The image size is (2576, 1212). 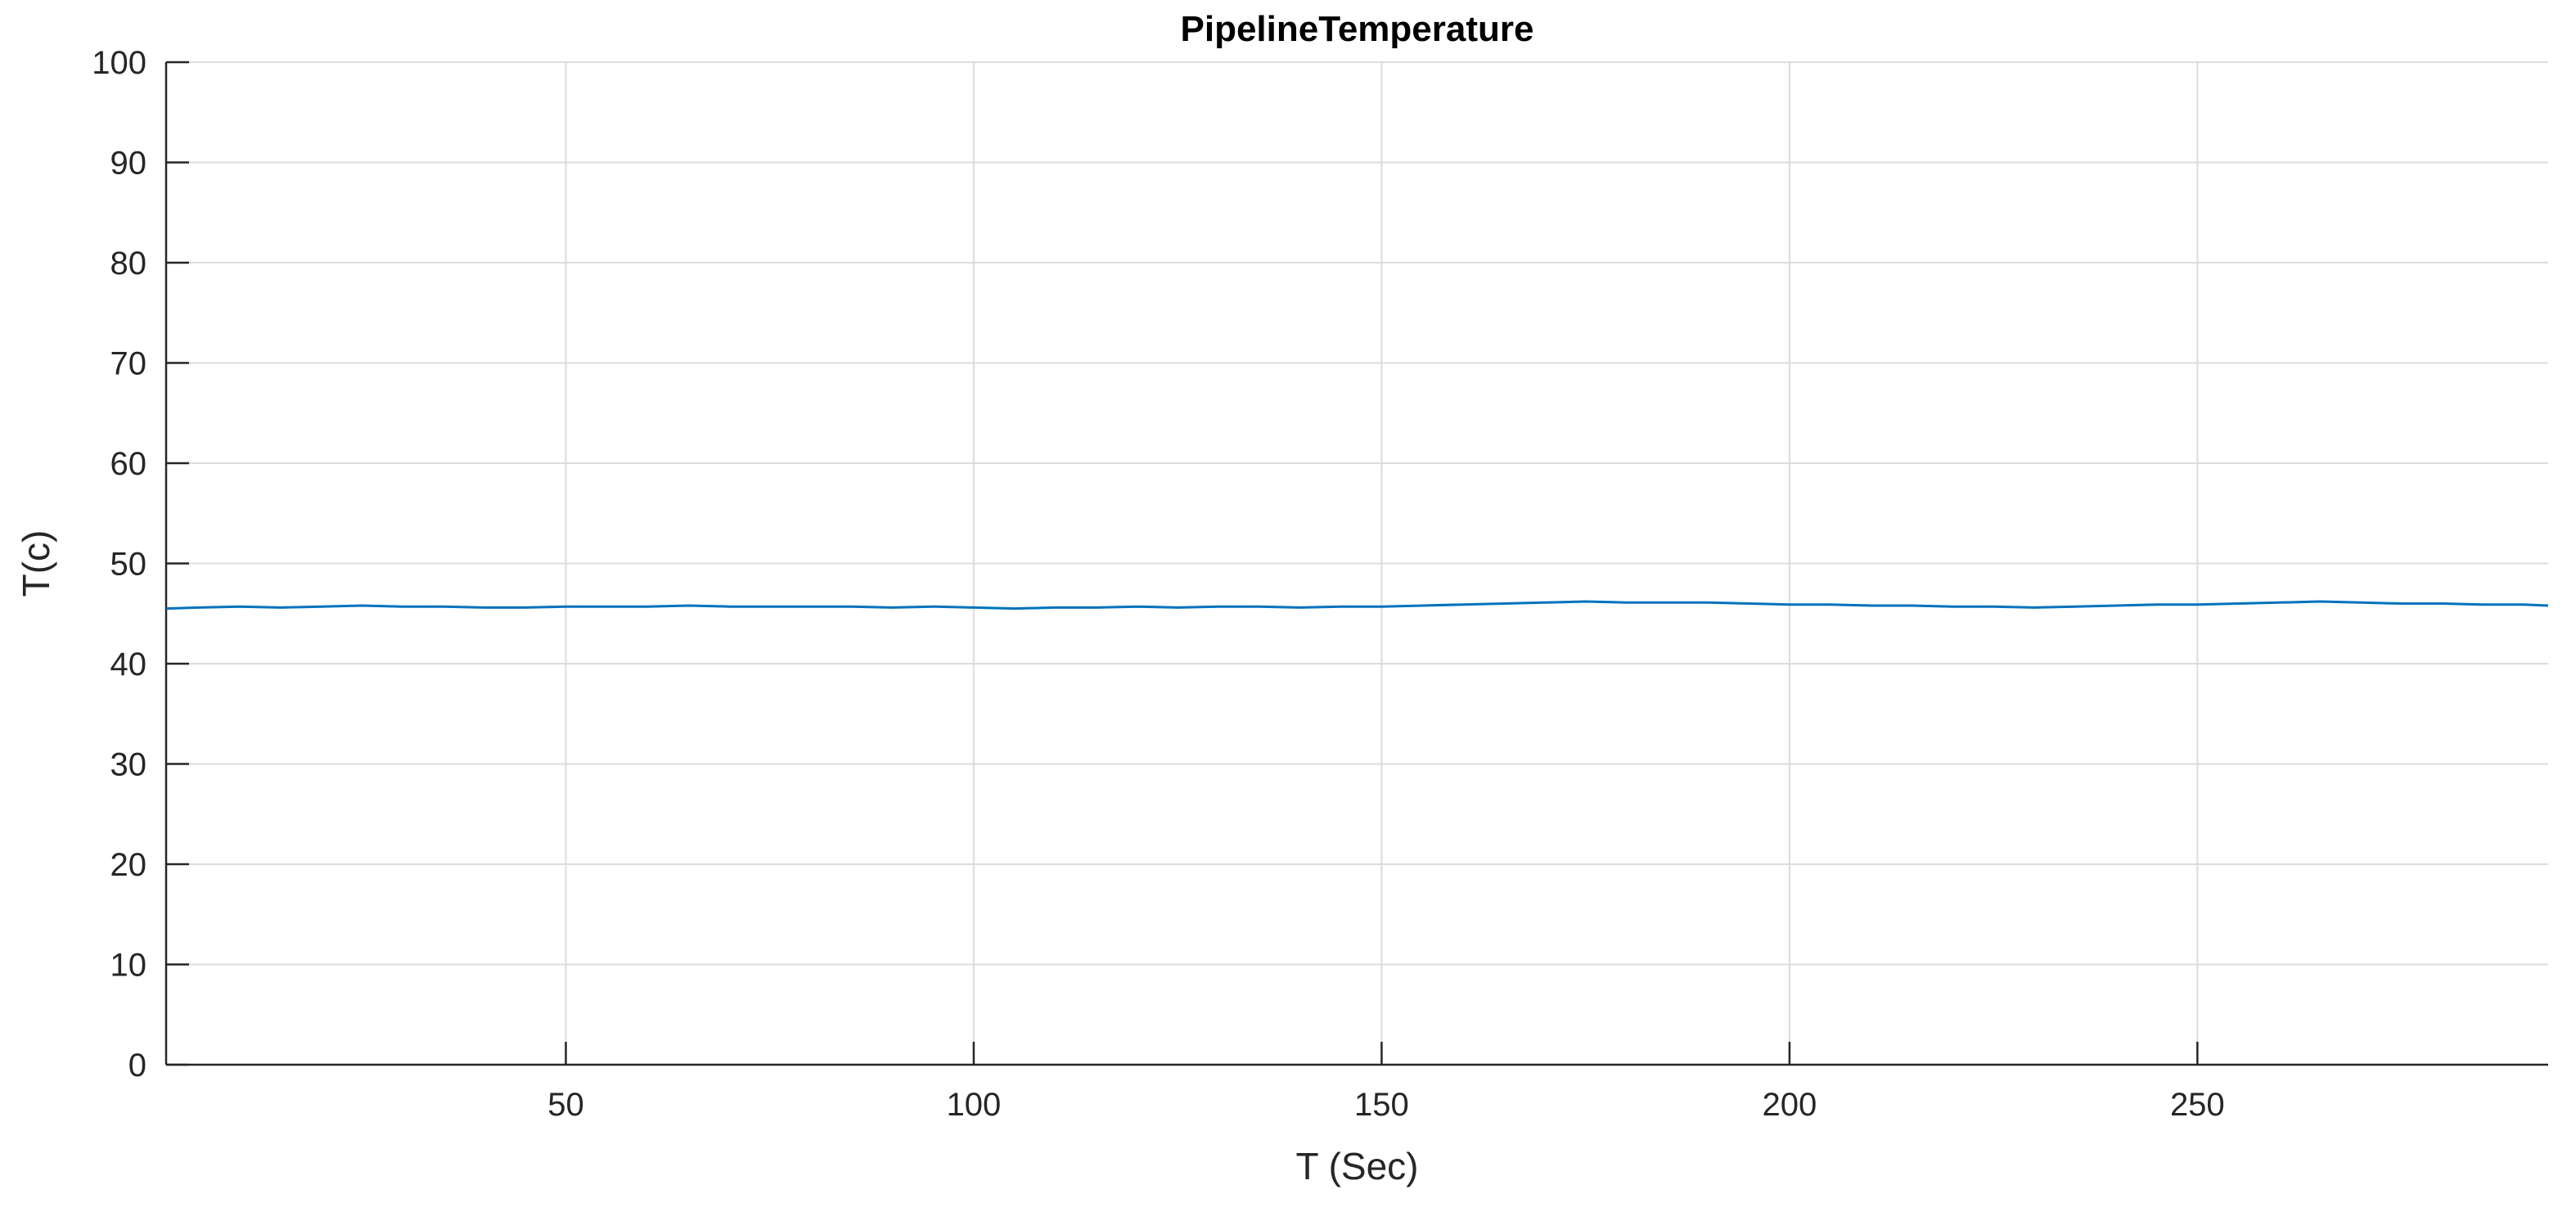 I want to click on x-axis-label: T (Sec), so click(x=1357, y=1166).